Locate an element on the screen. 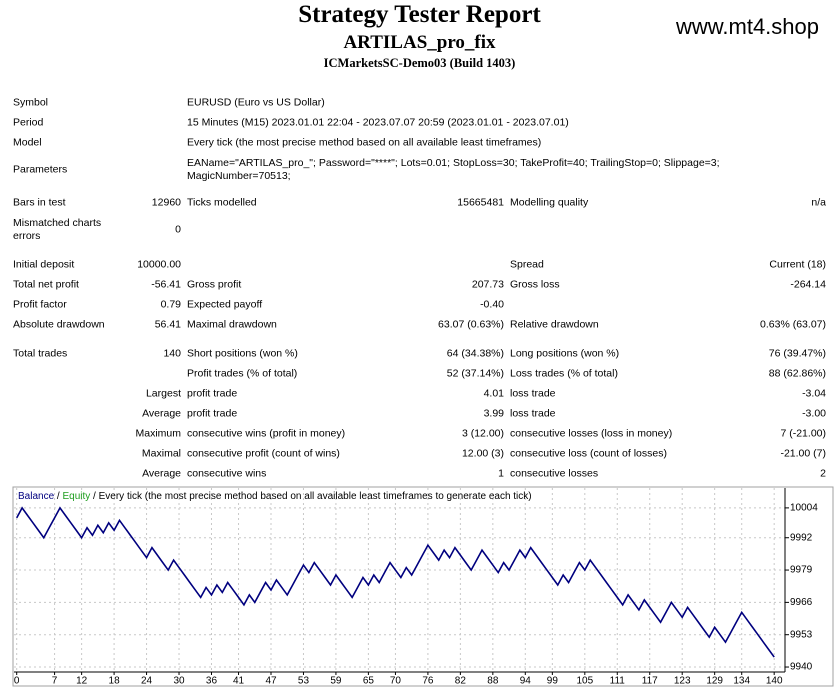 Image resolution: width=839 pixels, height=687 pixels. report-label: Expected payoff is located at coordinates (225, 304).